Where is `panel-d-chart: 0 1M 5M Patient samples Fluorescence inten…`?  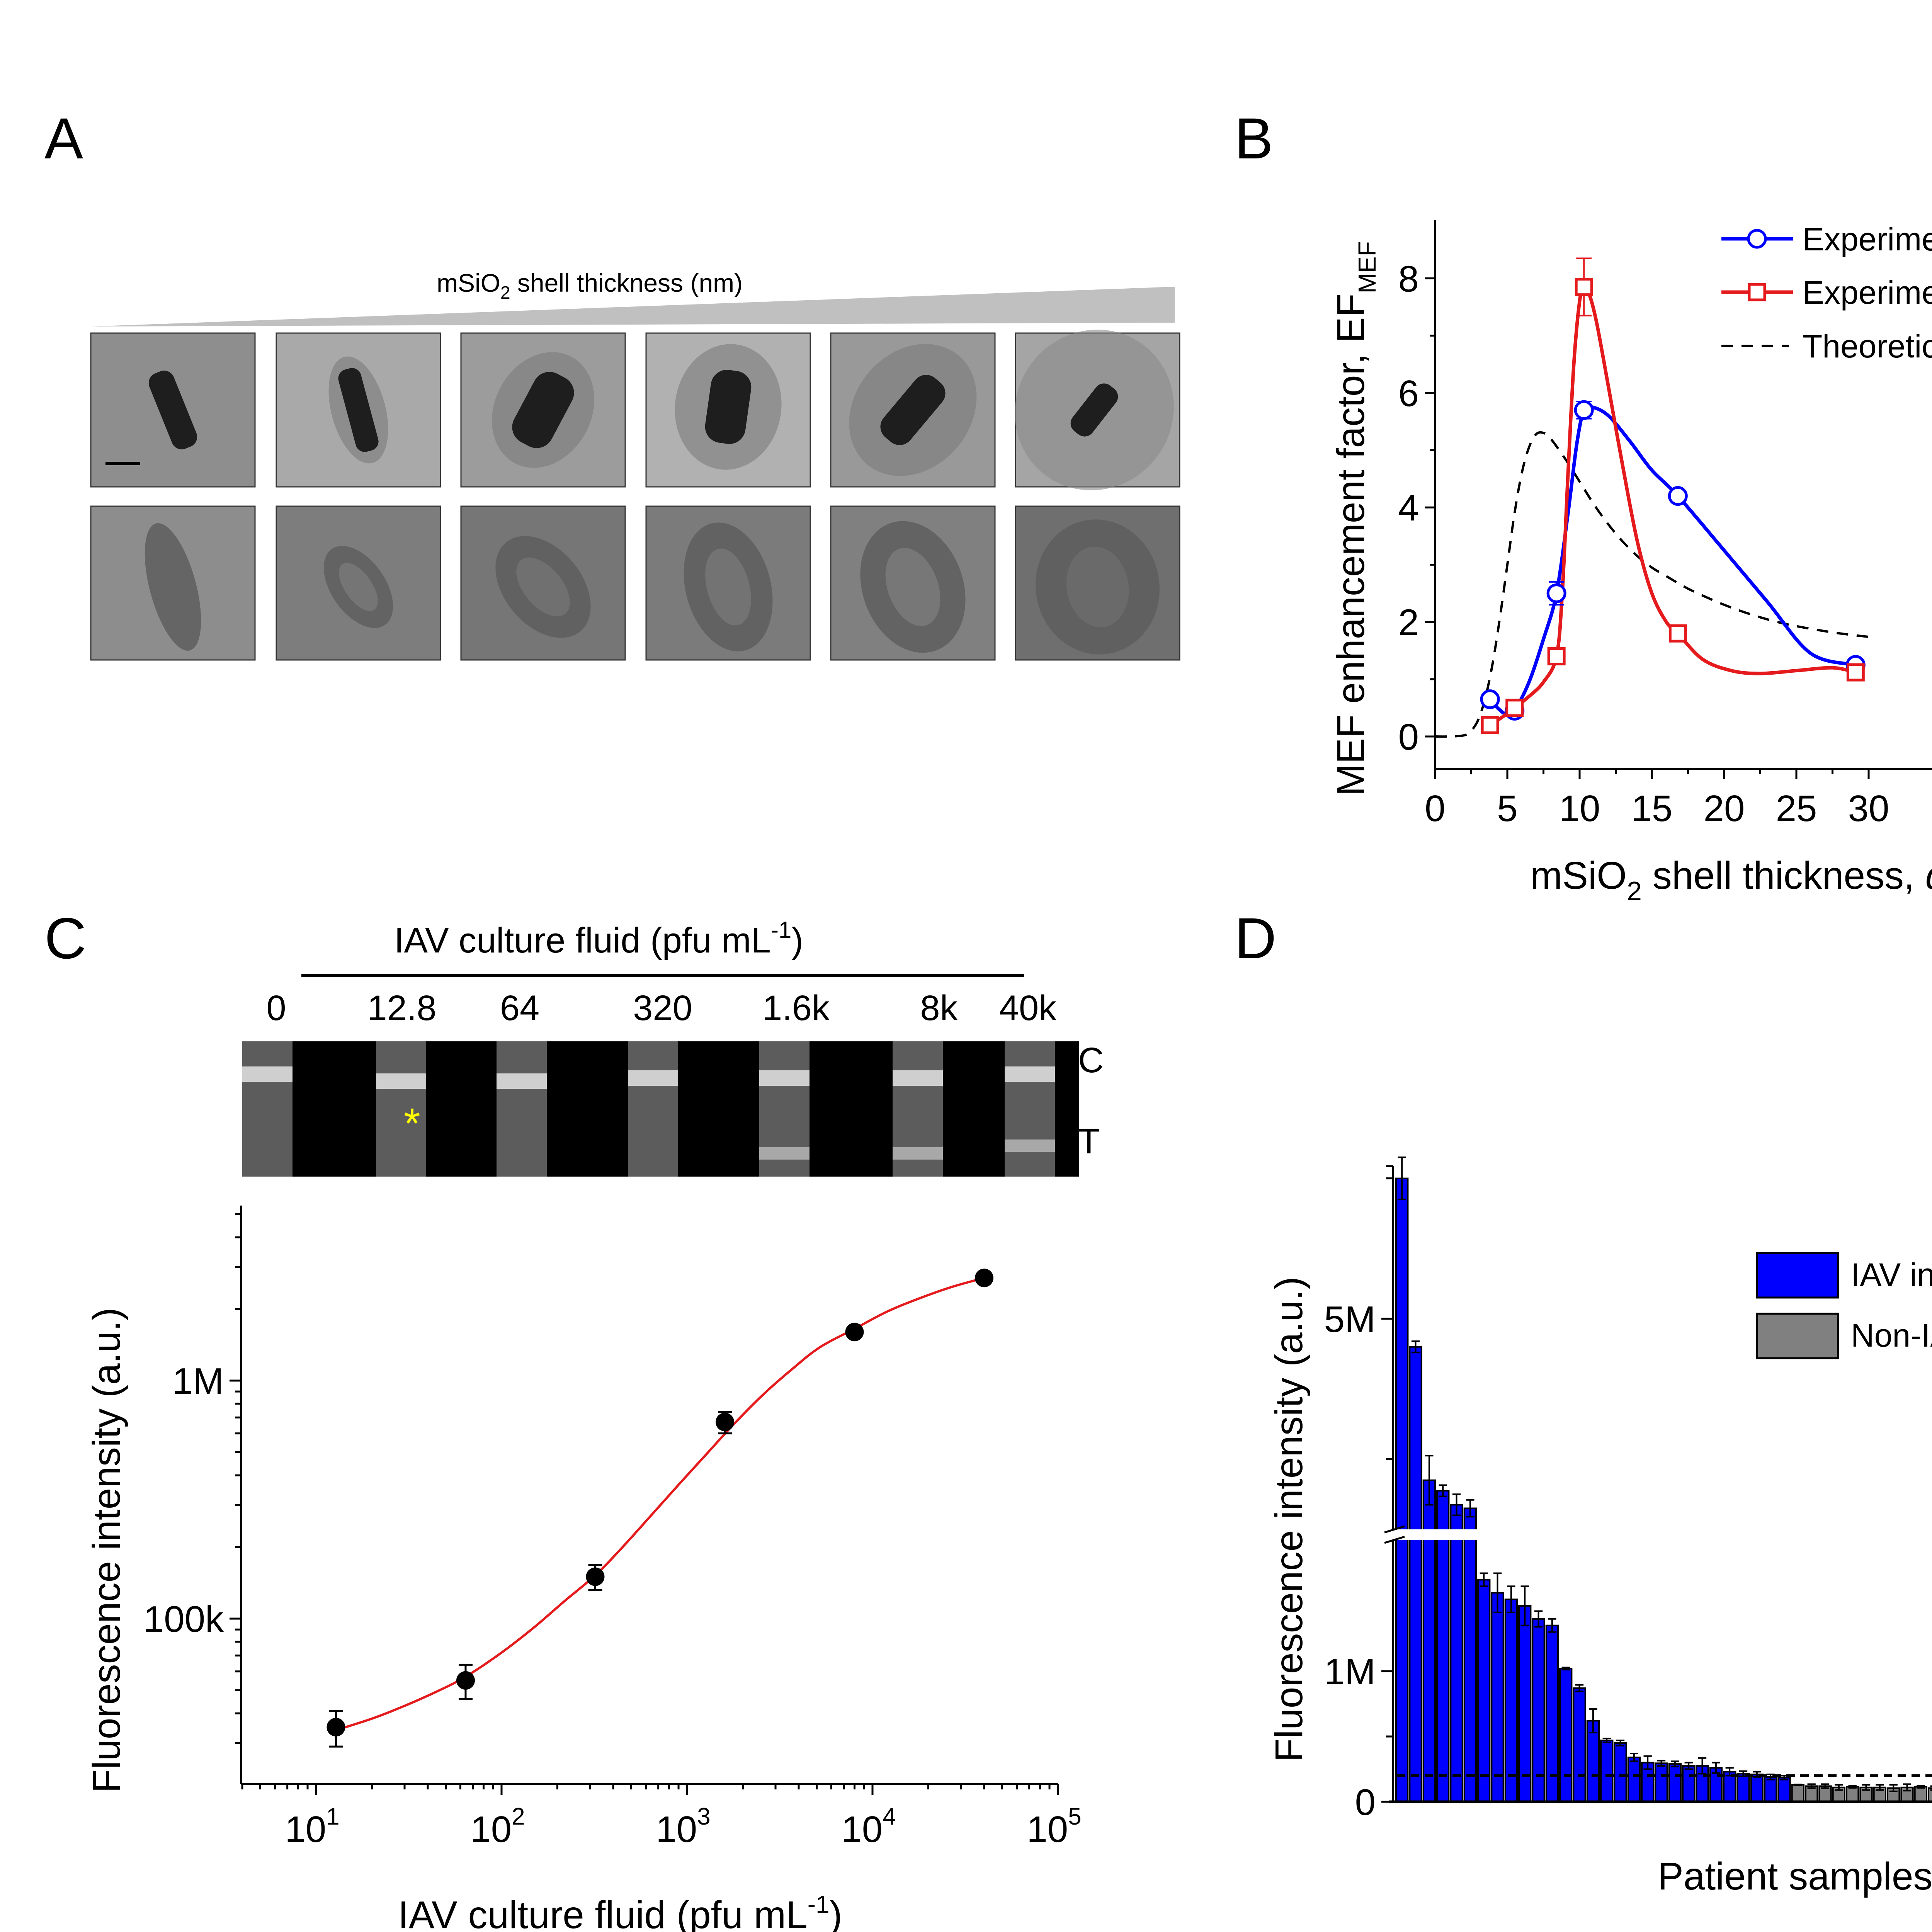 panel-d-chart: 0 1M 5M Patient samples Fluorescence inten… is located at coordinates (1600, 1527).